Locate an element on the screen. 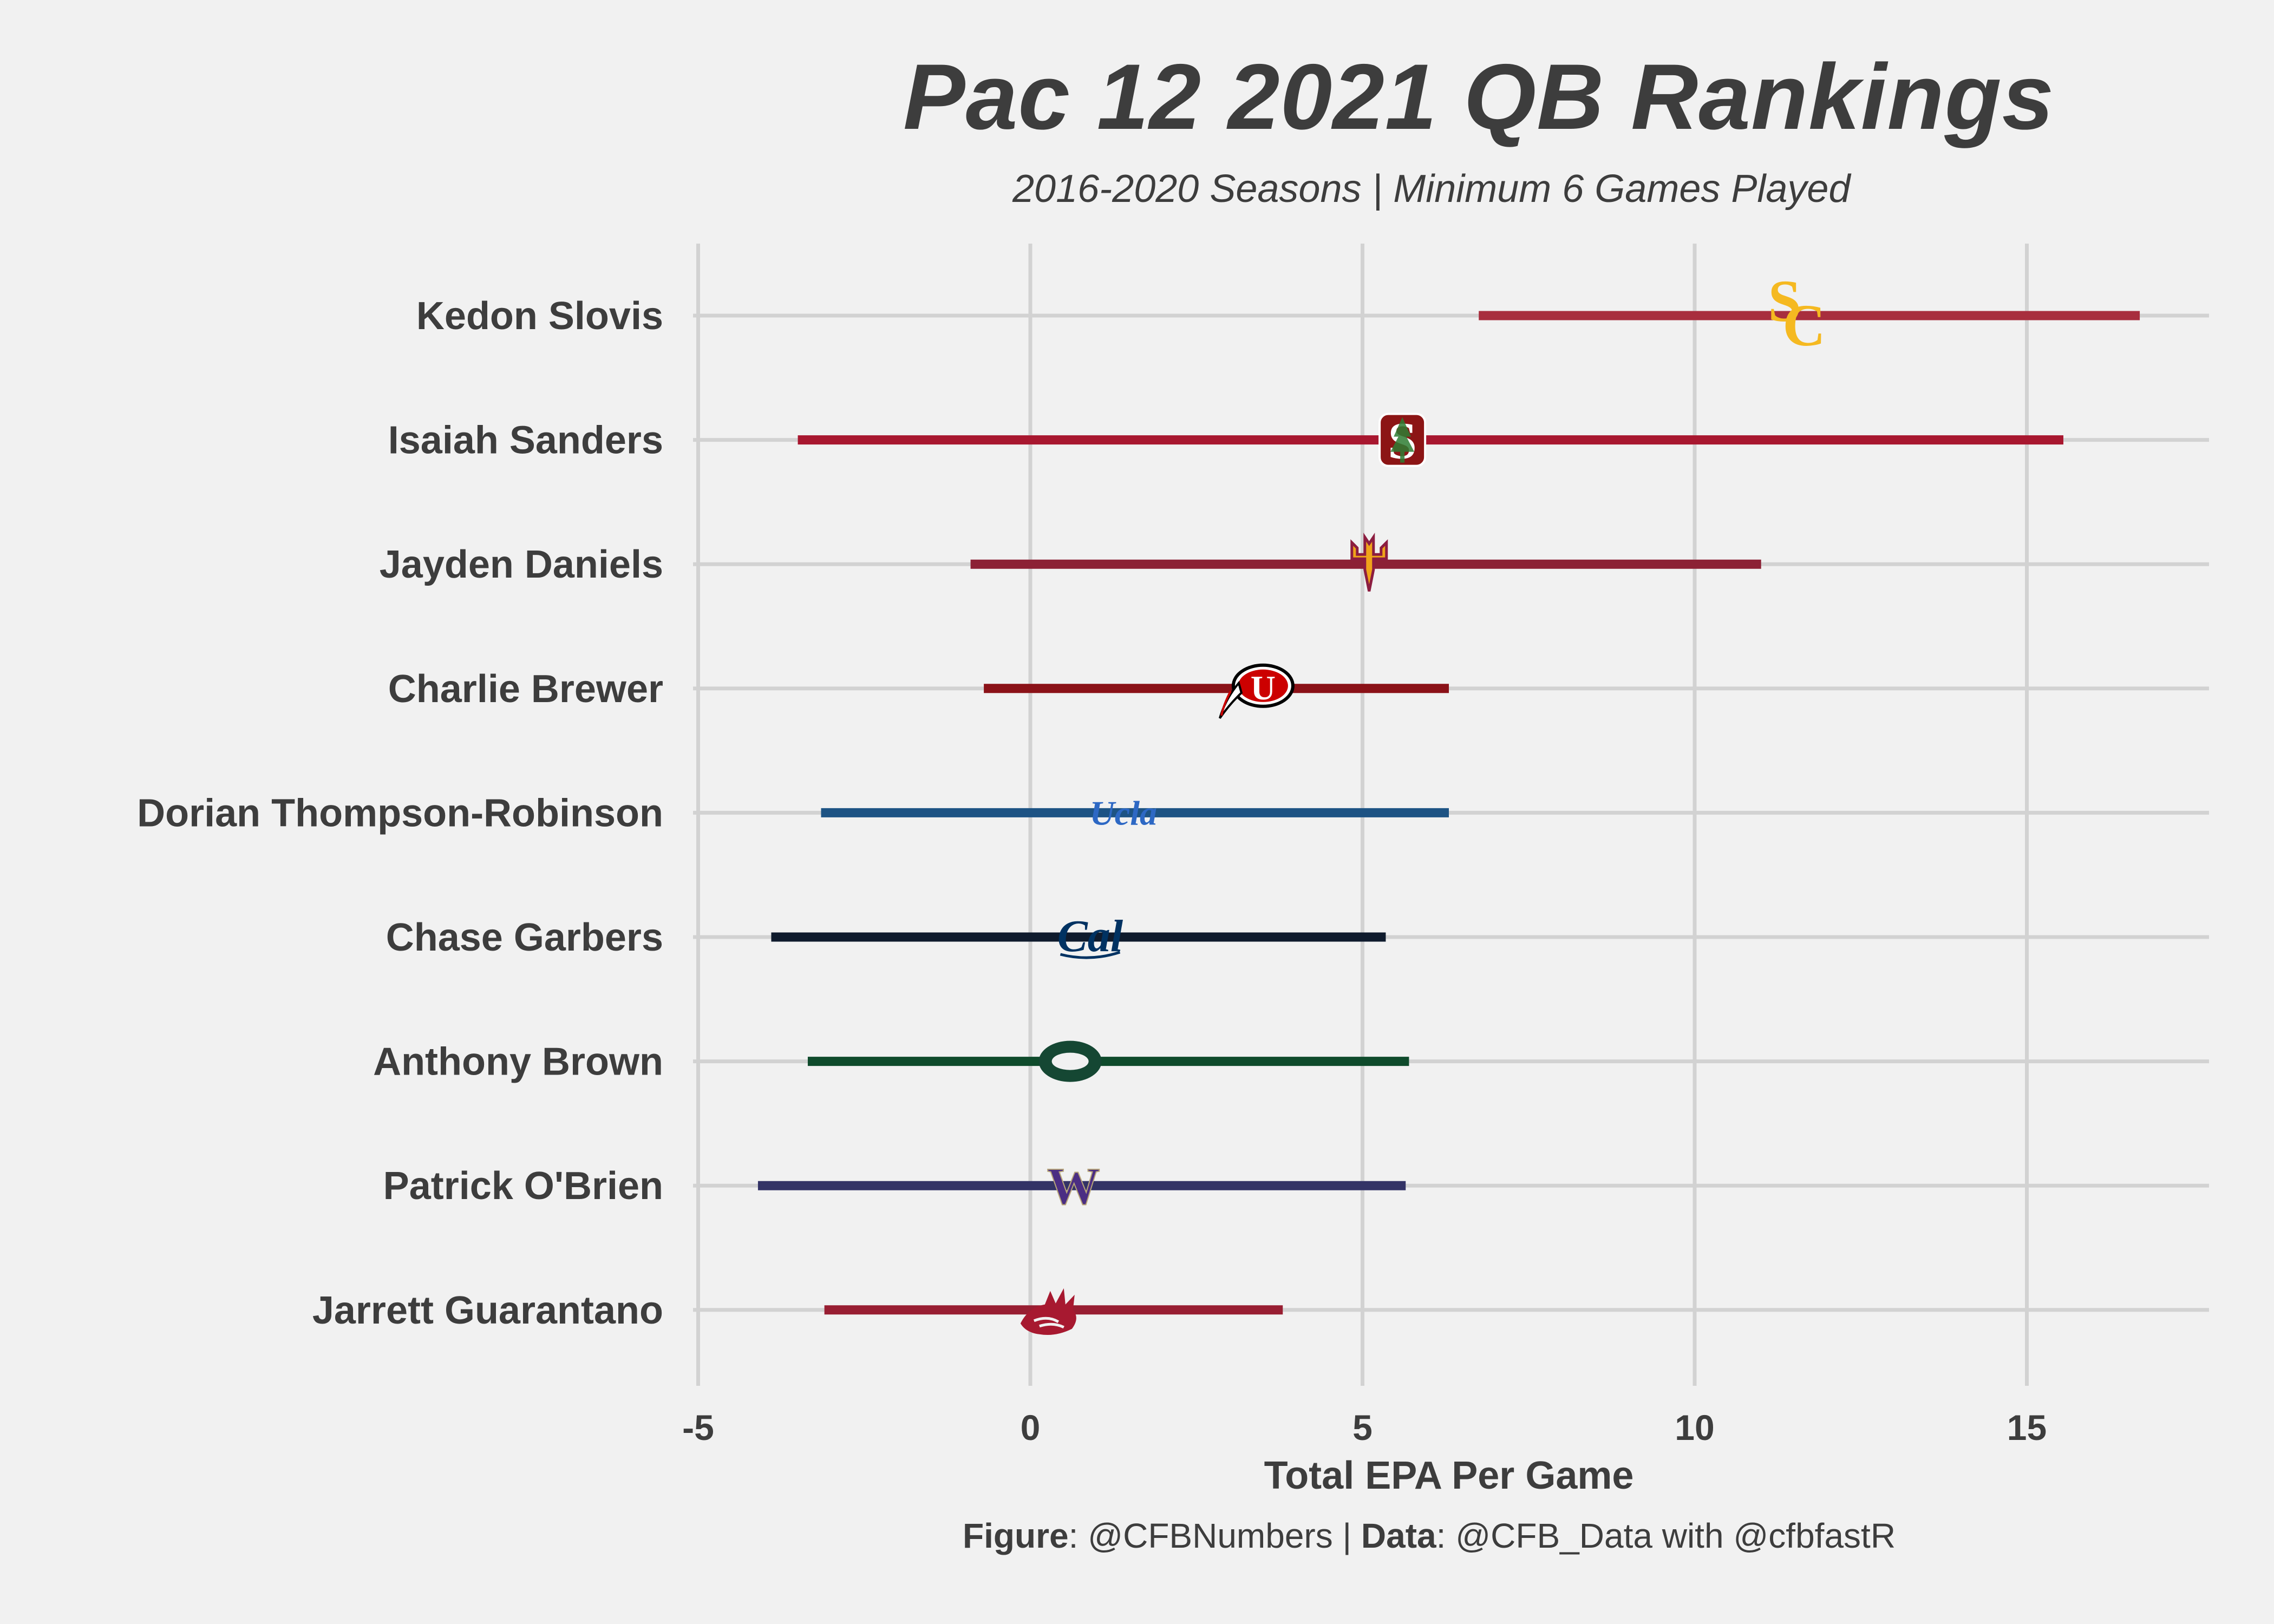 The width and height of the screenshot is (2274, 1624). x-axis-ticks: -5 0 5 10 15 is located at coordinates (1365, 1427).